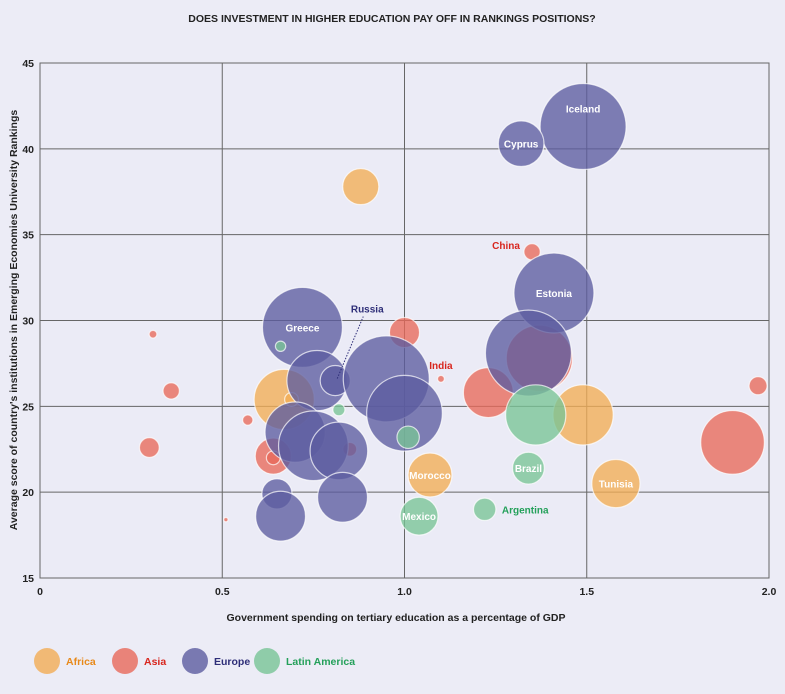 The image size is (785, 694). Describe the element at coordinates (155, 662) in the screenshot. I see `legend-label: Asia` at that location.